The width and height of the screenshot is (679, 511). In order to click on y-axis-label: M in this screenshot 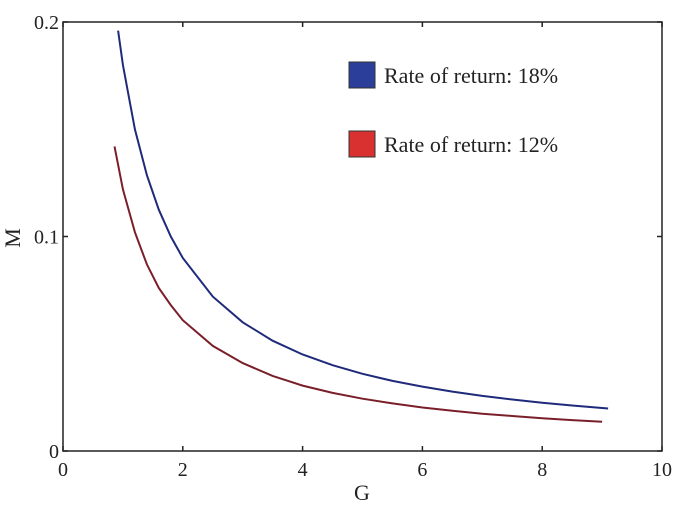, I will do `click(12, 238)`.